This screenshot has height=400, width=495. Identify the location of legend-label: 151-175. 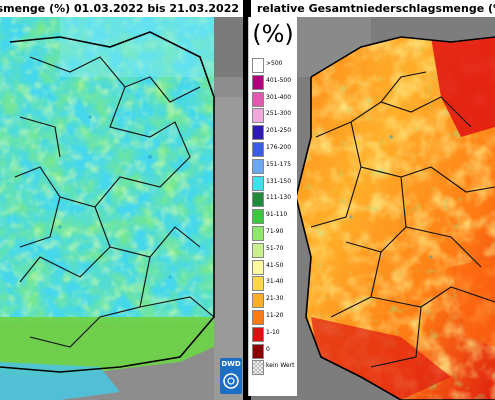
(279, 164).